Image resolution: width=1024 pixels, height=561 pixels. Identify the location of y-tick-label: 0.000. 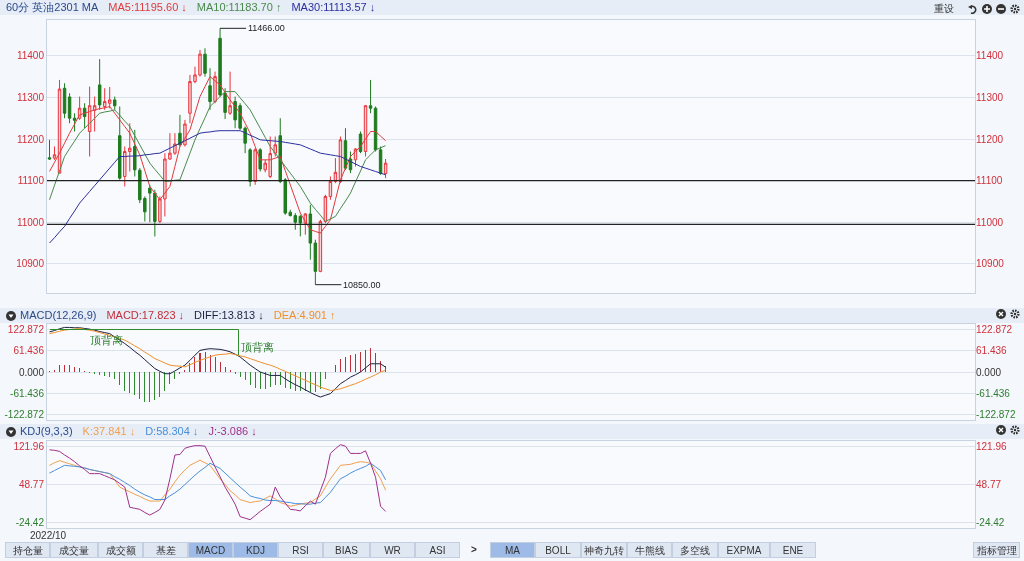
(31, 372).